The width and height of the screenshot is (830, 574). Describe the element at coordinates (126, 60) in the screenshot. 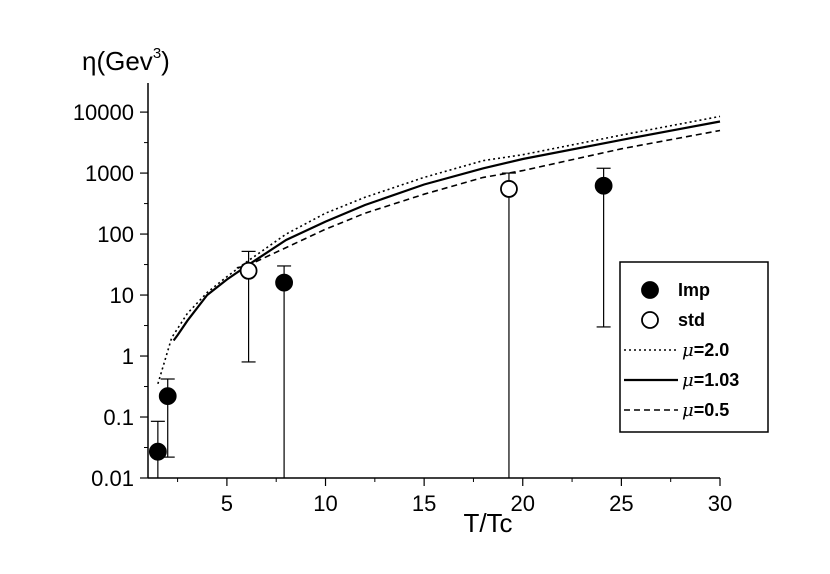

I see `y-axis-title: η(Gev3)` at that location.